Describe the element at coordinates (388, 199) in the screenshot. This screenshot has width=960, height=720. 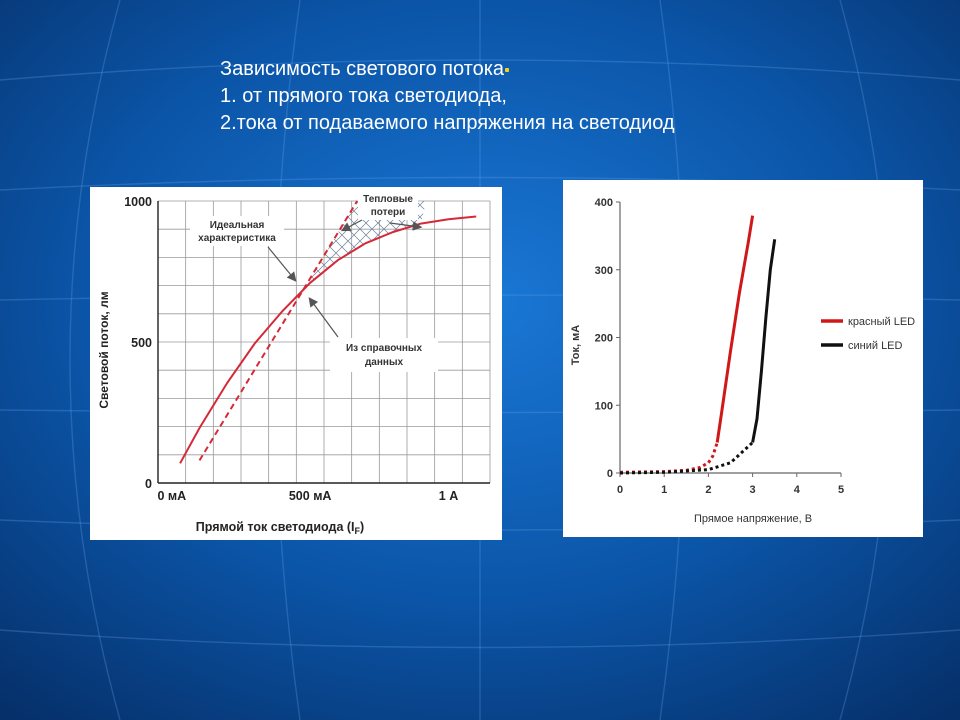
I see `annotation-losses-line-1: Тепловые` at that location.